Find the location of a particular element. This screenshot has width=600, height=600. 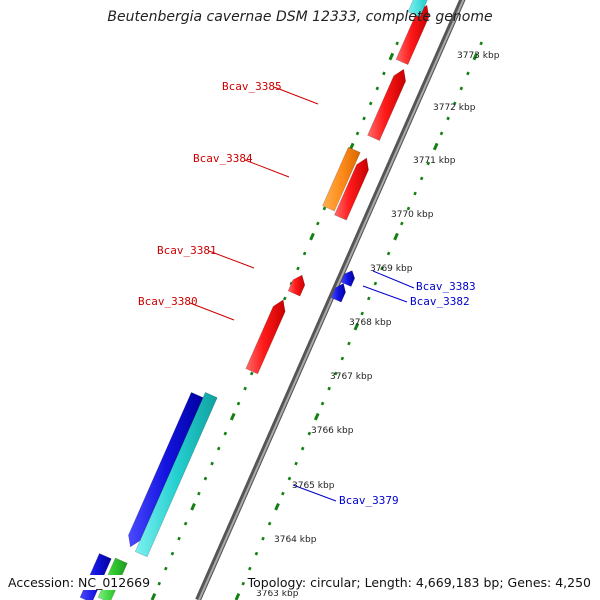

gene-label-top: Bcav_3385 is located at coordinates (252, 86).